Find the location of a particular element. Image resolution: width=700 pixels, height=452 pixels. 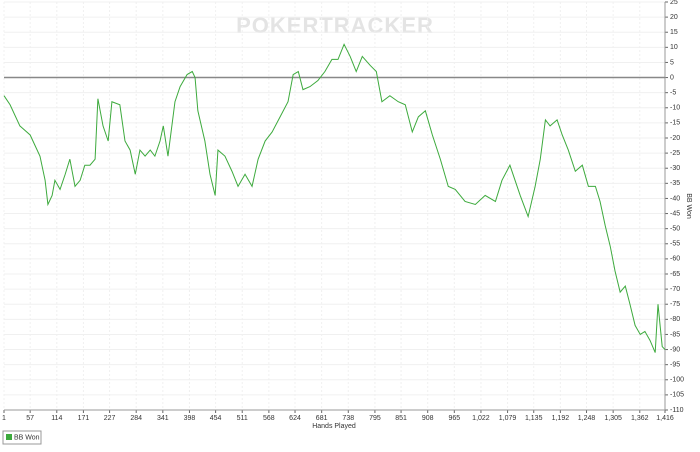

x-tick-label: 908 is located at coordinates (428, 418).